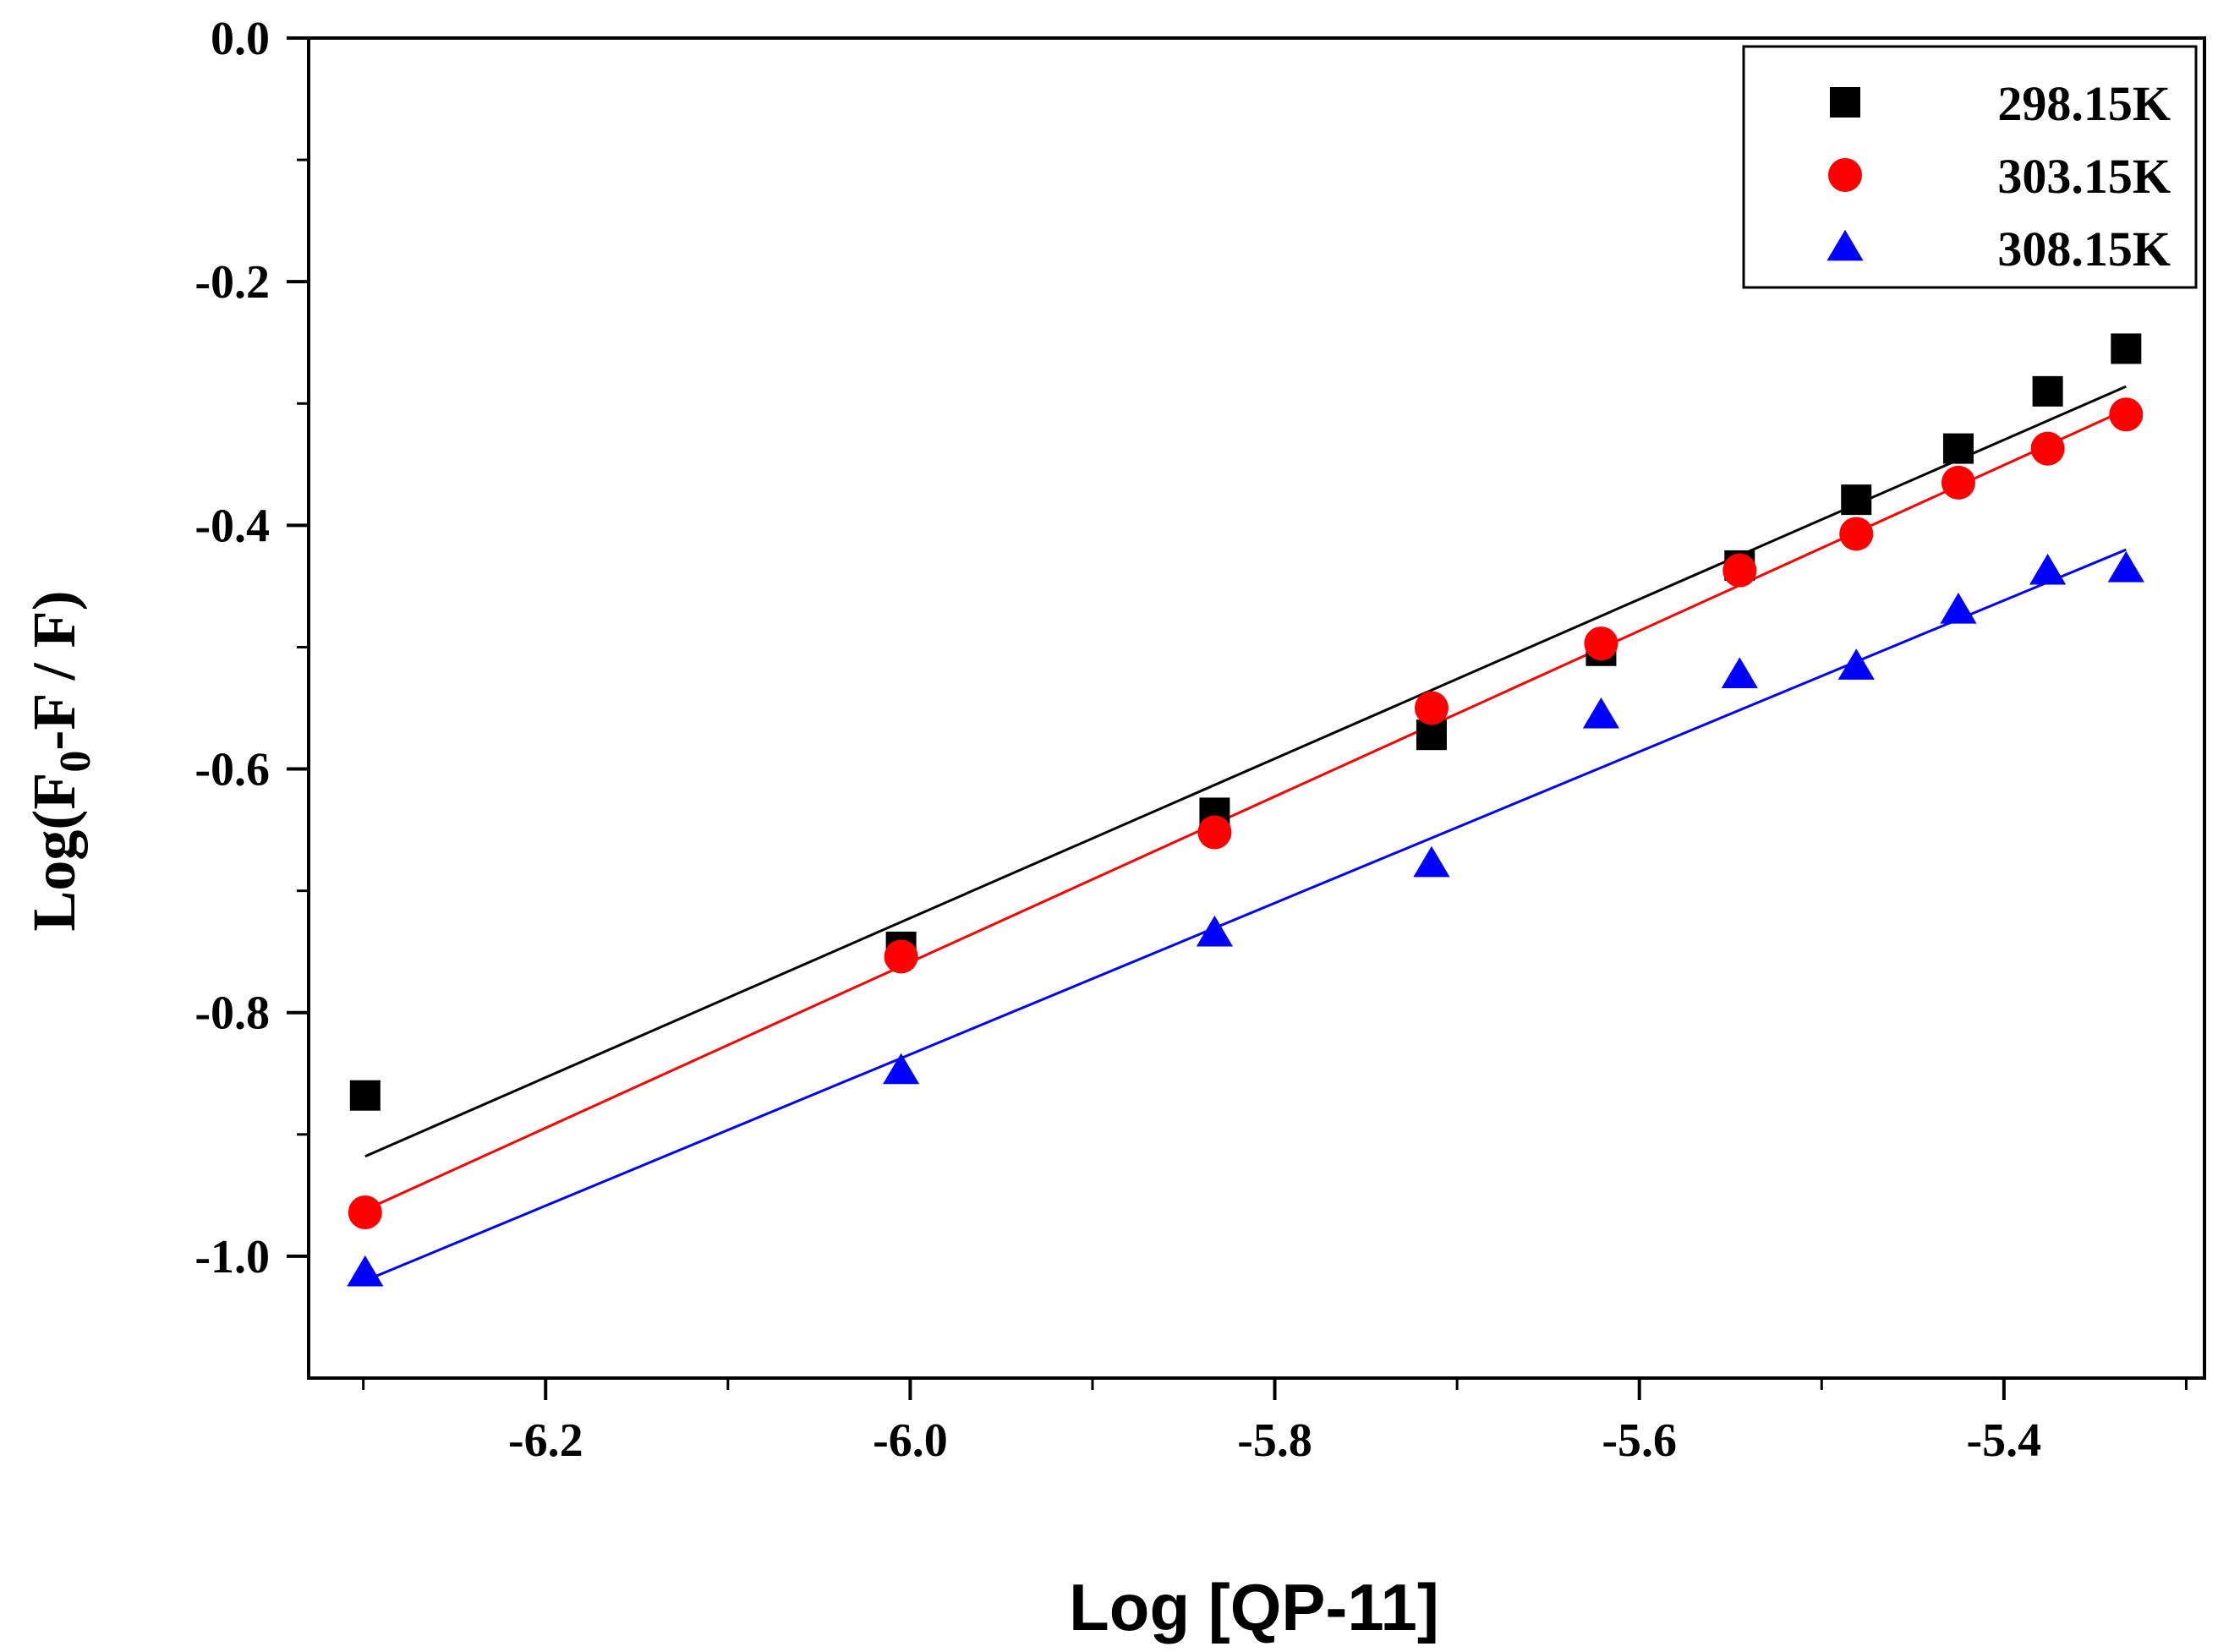  Describe the element at coordinates (2084, 103) in the screenshot. I see `legend-label-298.15K: 298.15K` at that location.